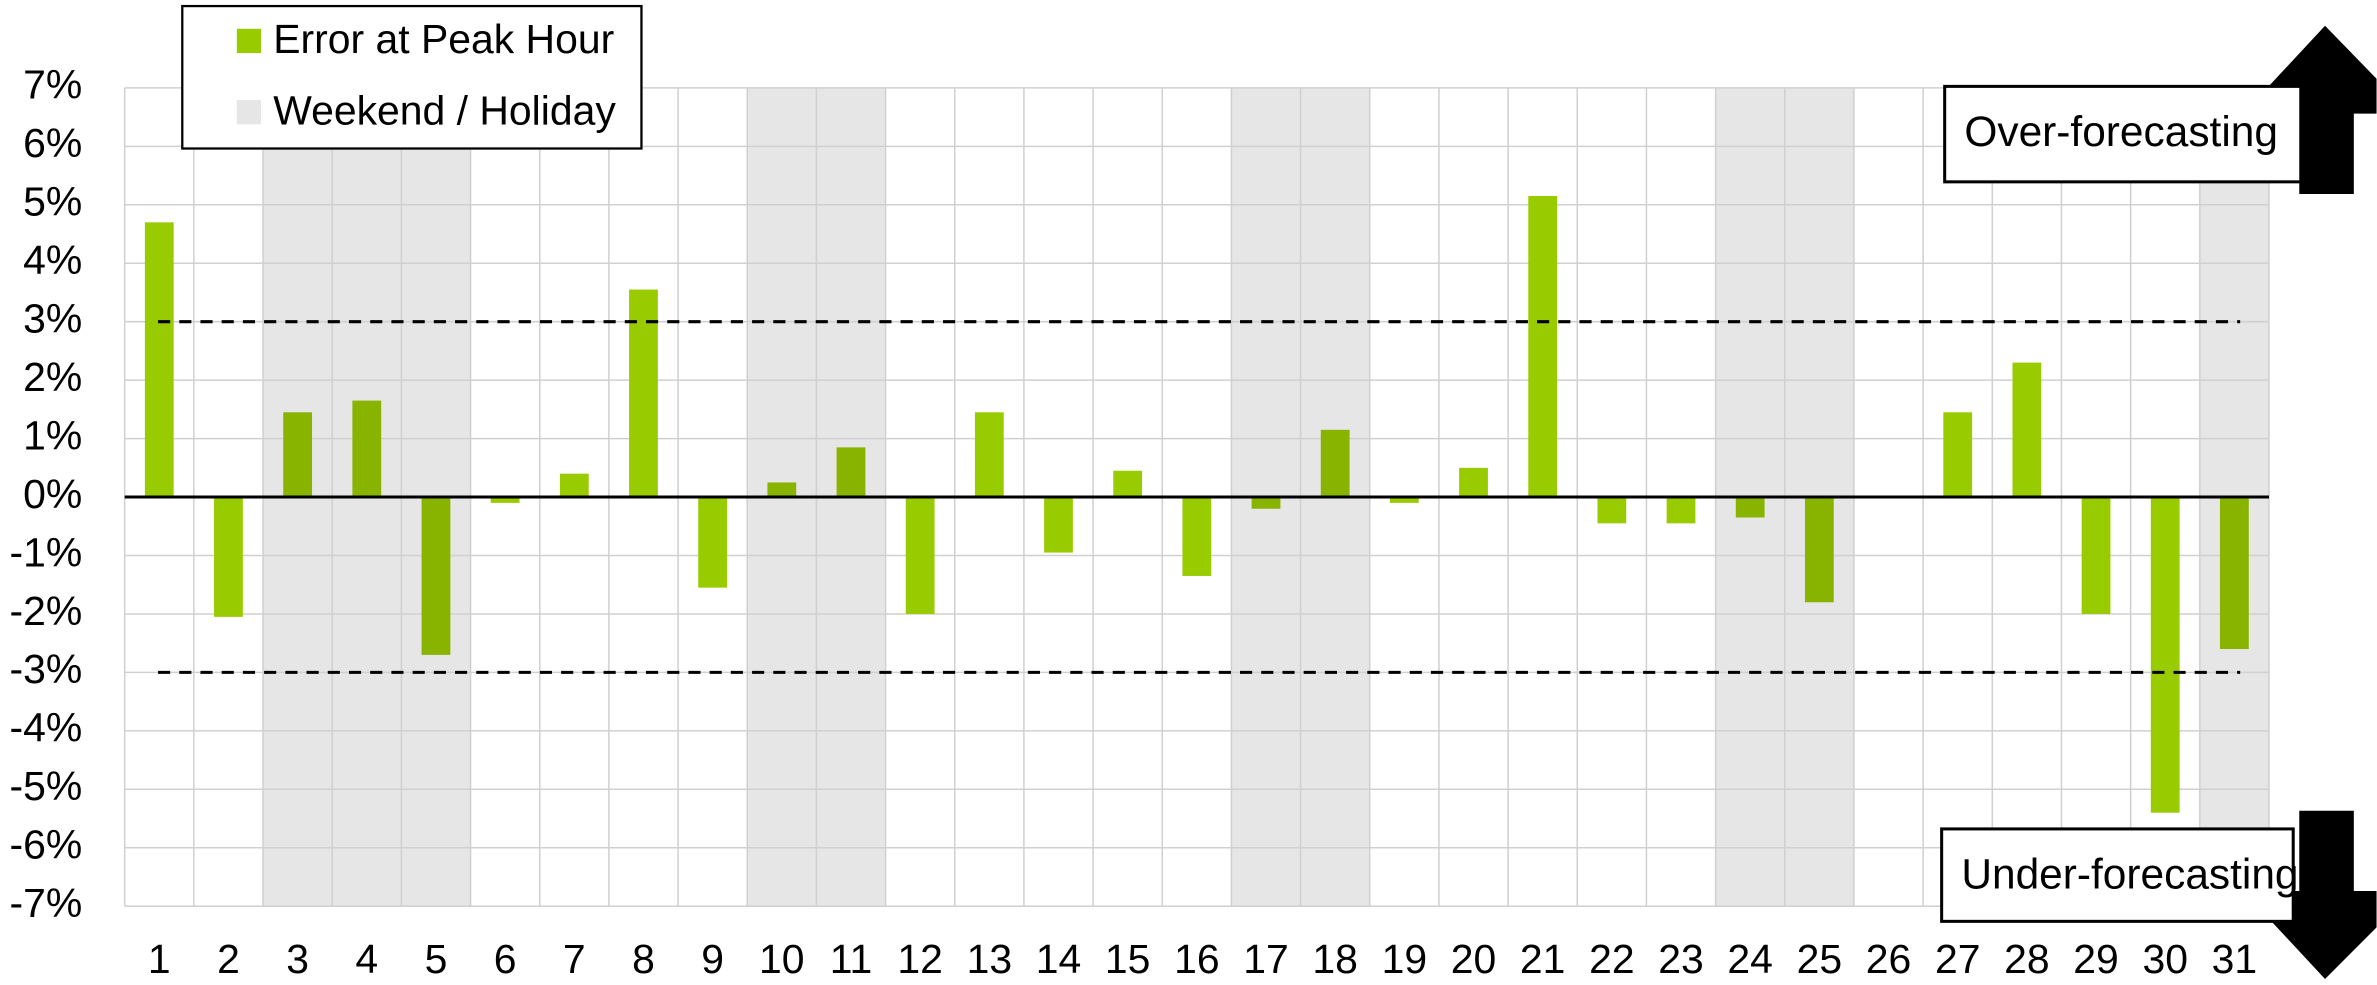  What do you see at coordinates (2027, 959) in the screenshot?
I see `x-tick-label: 28` at bounding box center [2027, 959].